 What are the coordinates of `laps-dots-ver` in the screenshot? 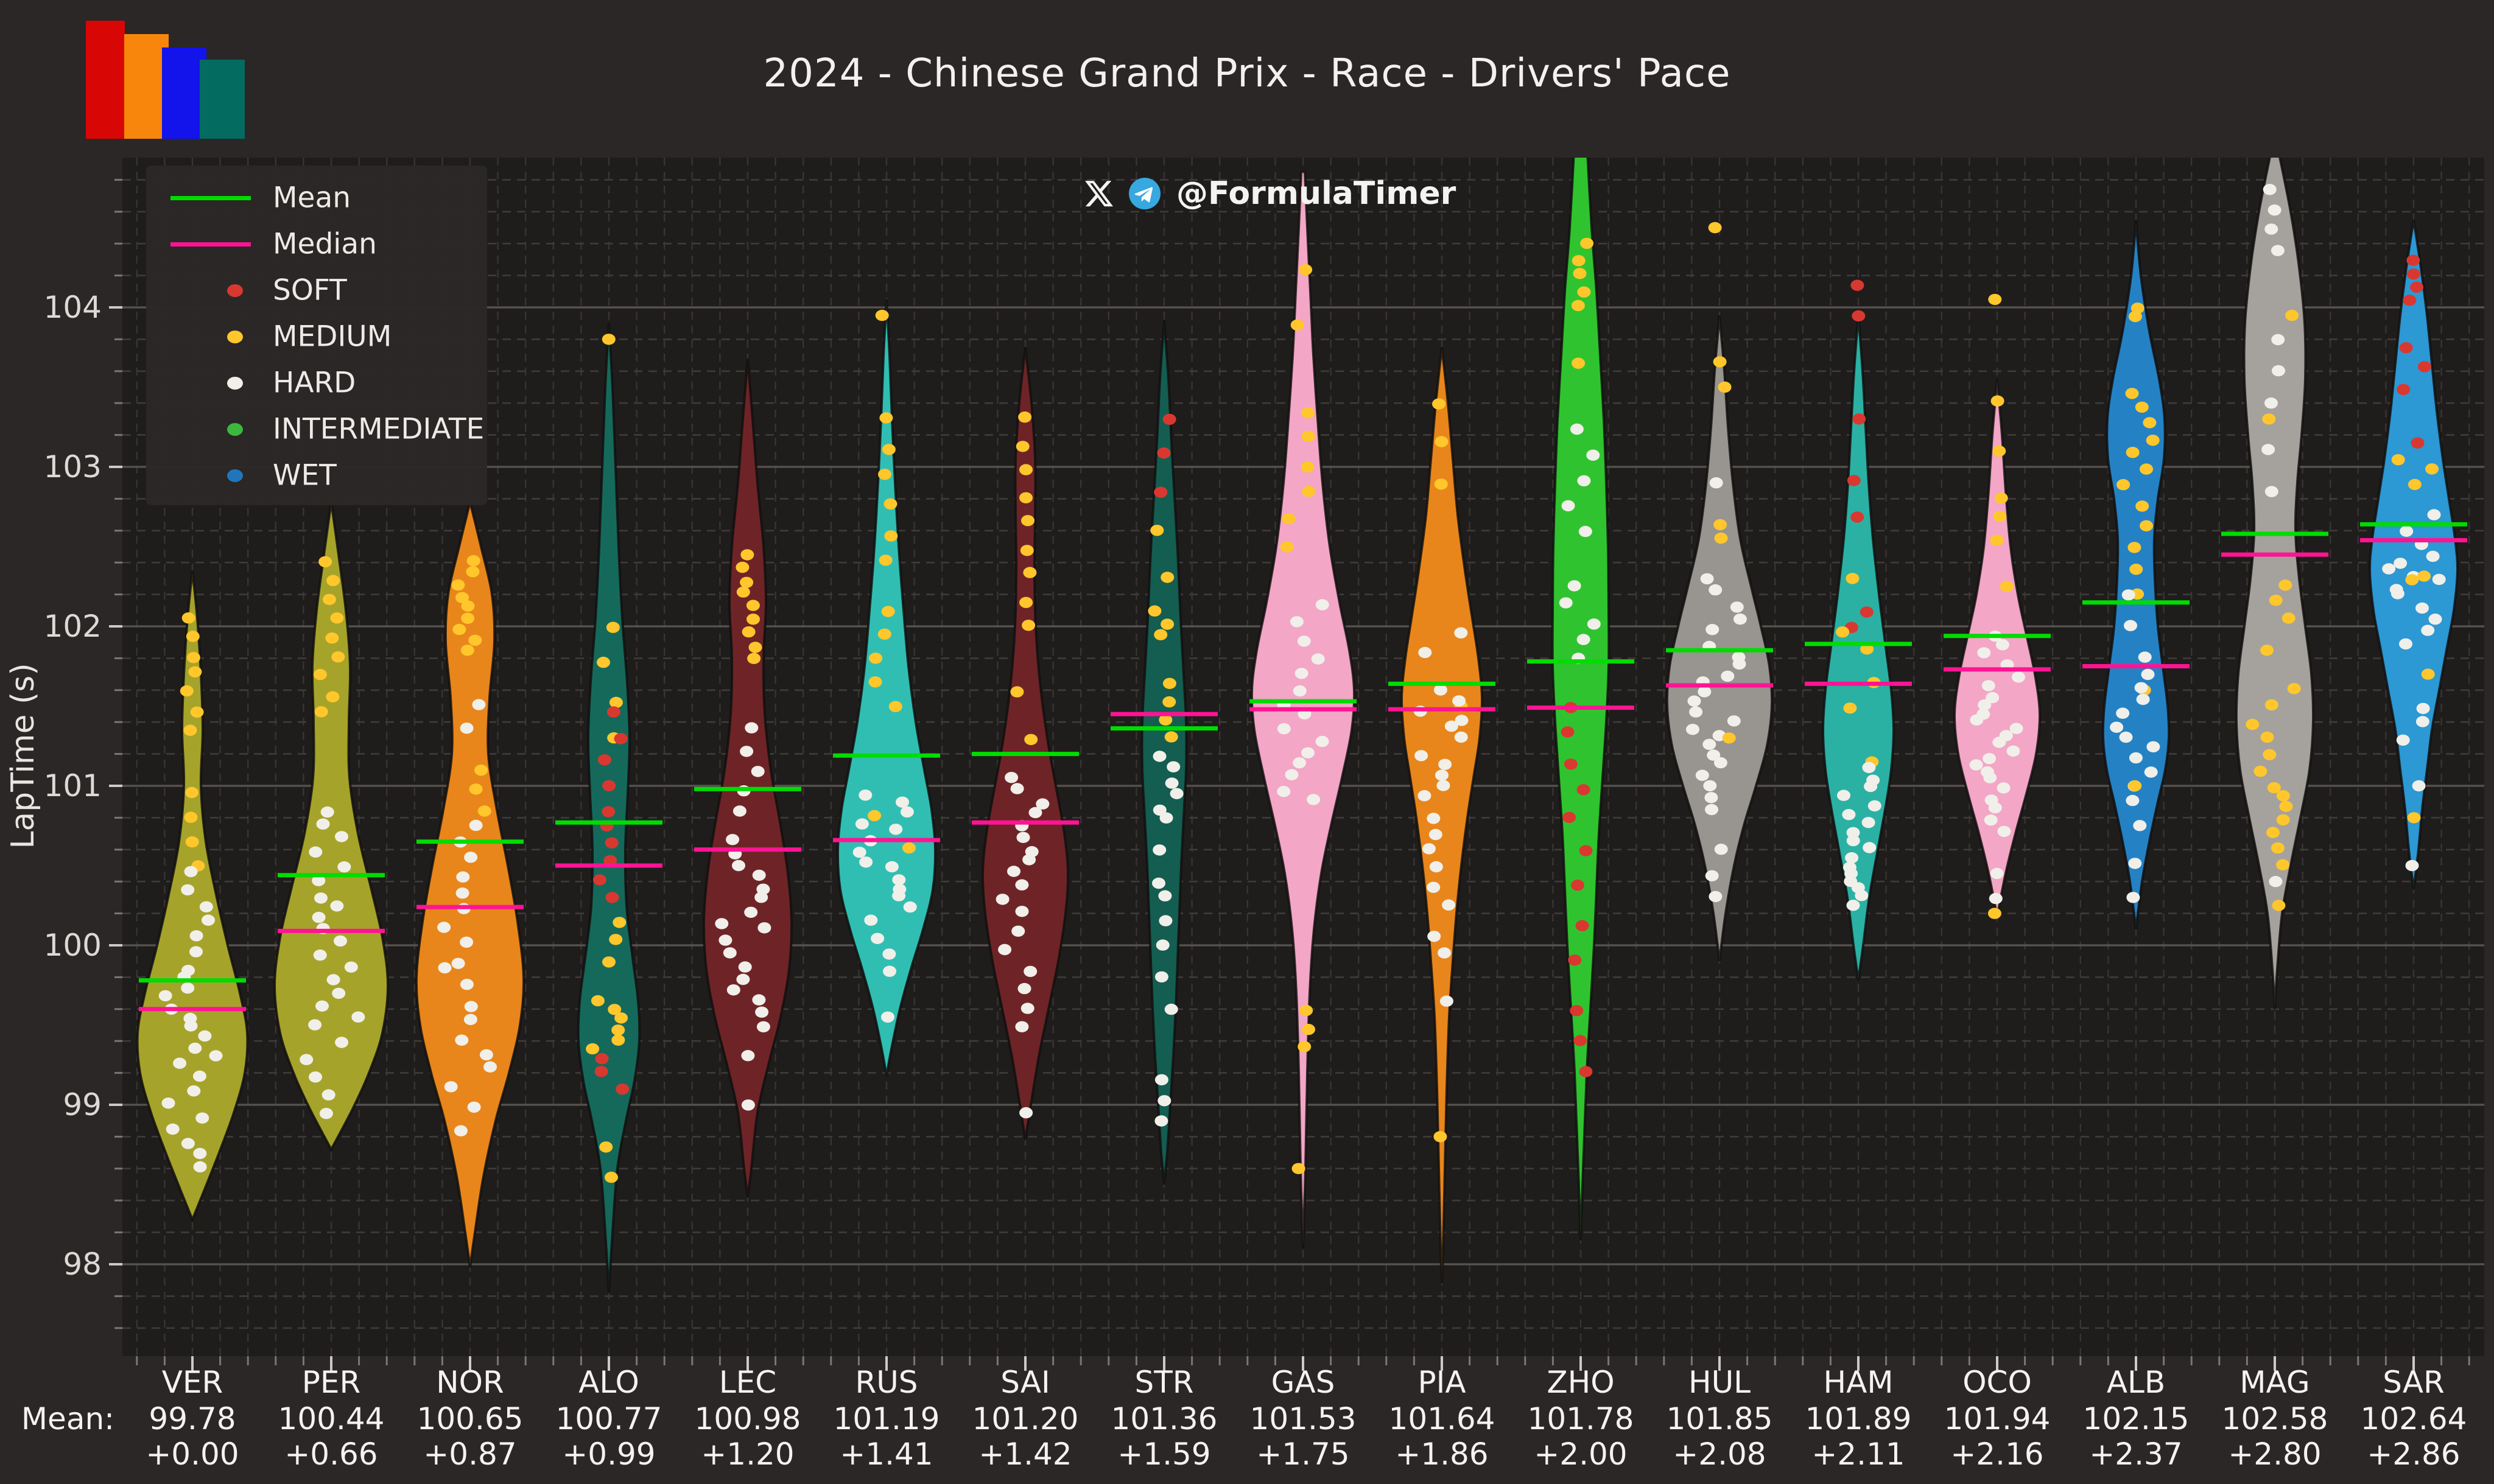 It's located at (190, 892).